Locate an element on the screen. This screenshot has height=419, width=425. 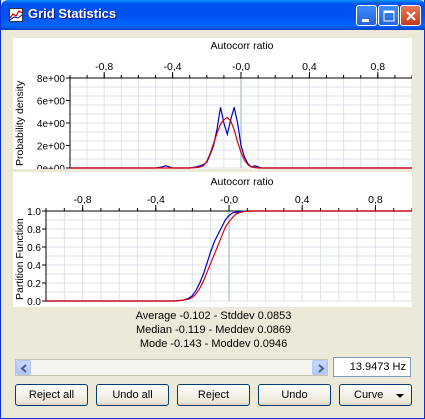
y-tick-label: 0.6 is located at coordinates (34, 248).